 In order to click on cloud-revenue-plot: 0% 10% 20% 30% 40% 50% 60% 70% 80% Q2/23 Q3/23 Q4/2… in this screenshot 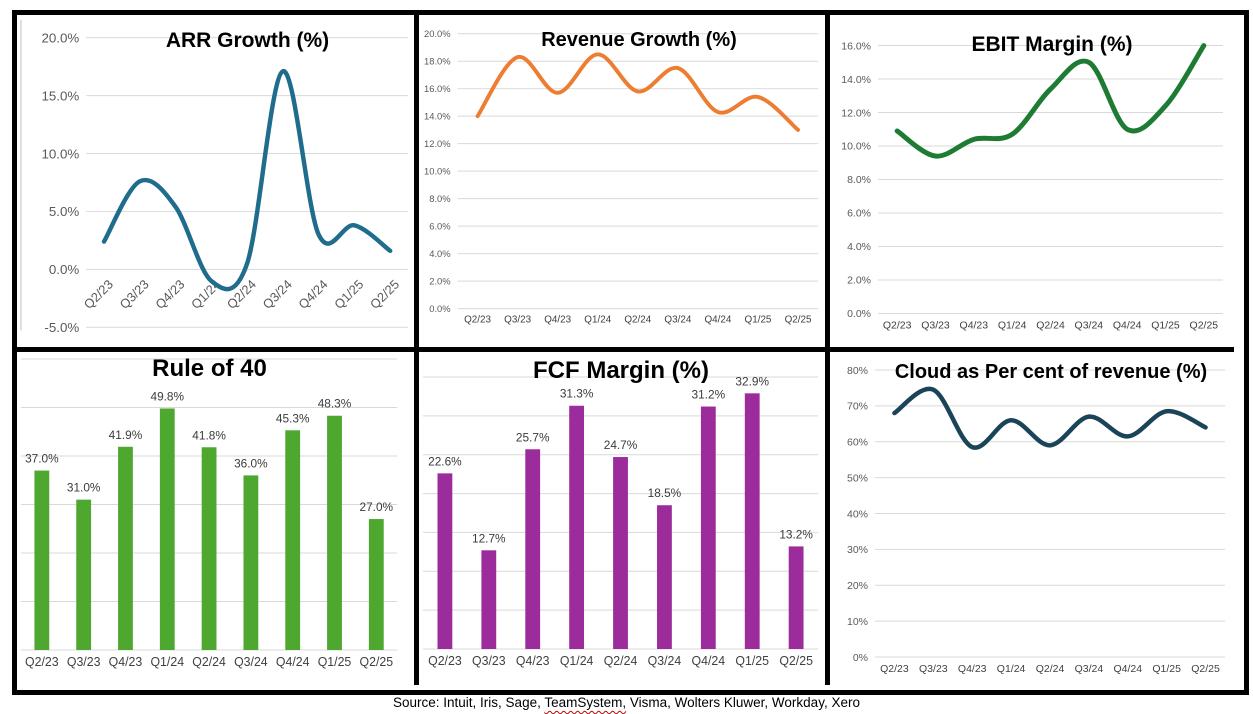, I will do `click(1036, 520)`.